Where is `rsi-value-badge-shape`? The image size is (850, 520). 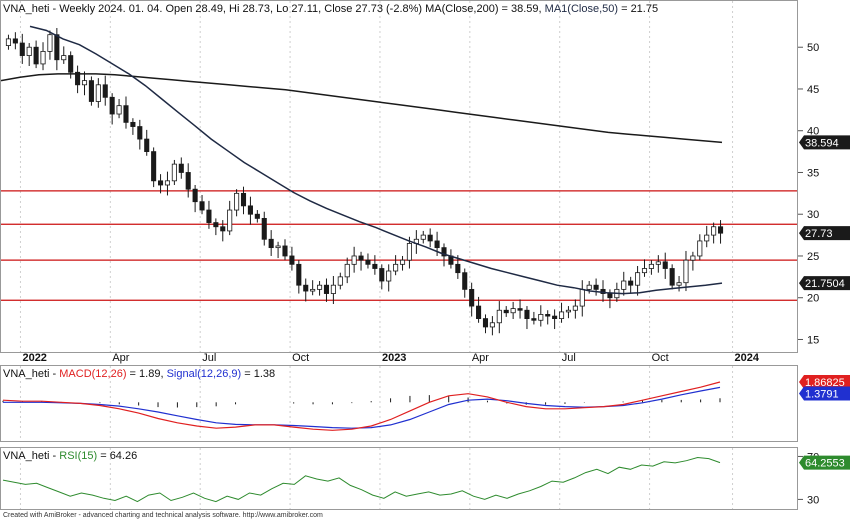 rsi-value-badge-shape is located at coordinates (824, 462).